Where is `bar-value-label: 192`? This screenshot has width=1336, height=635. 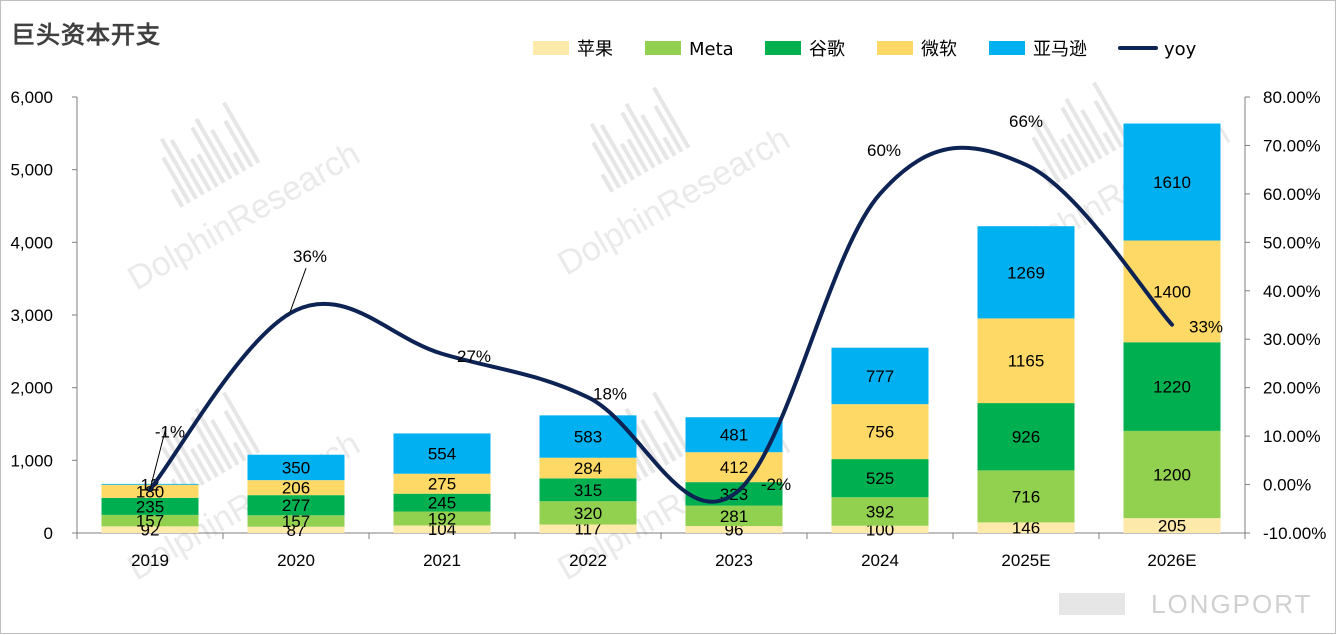
bar-value-label: 192 is located at coordinates (442, 518).